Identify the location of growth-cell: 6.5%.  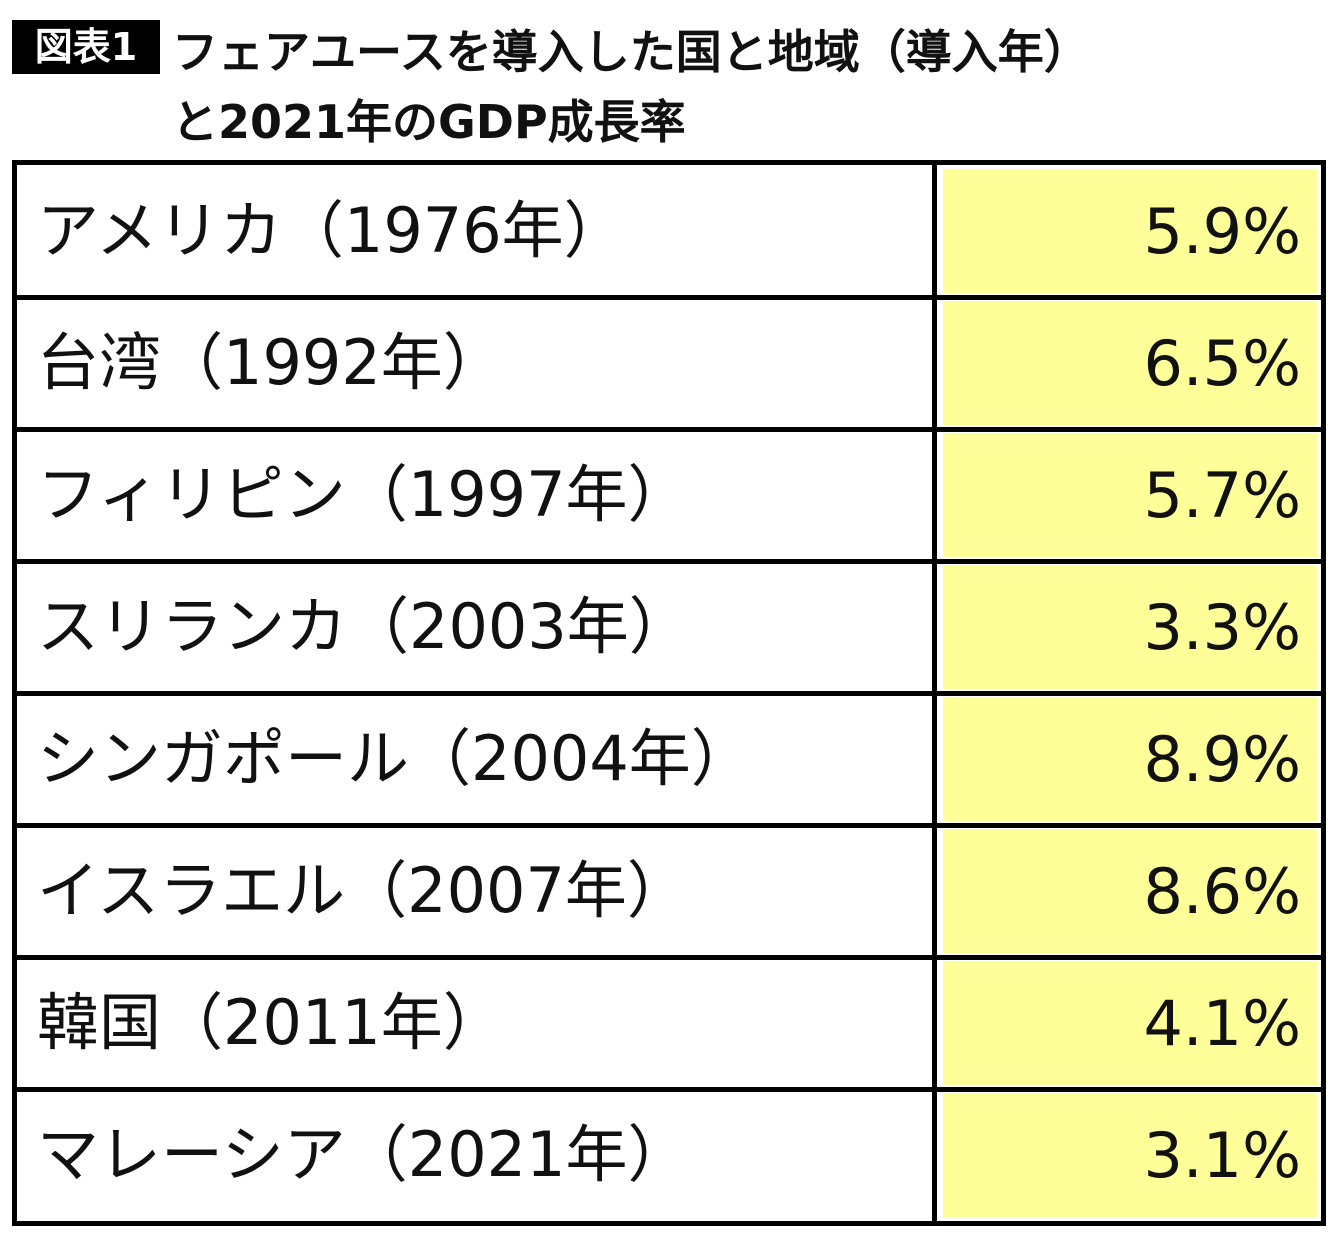
(1130, 363).